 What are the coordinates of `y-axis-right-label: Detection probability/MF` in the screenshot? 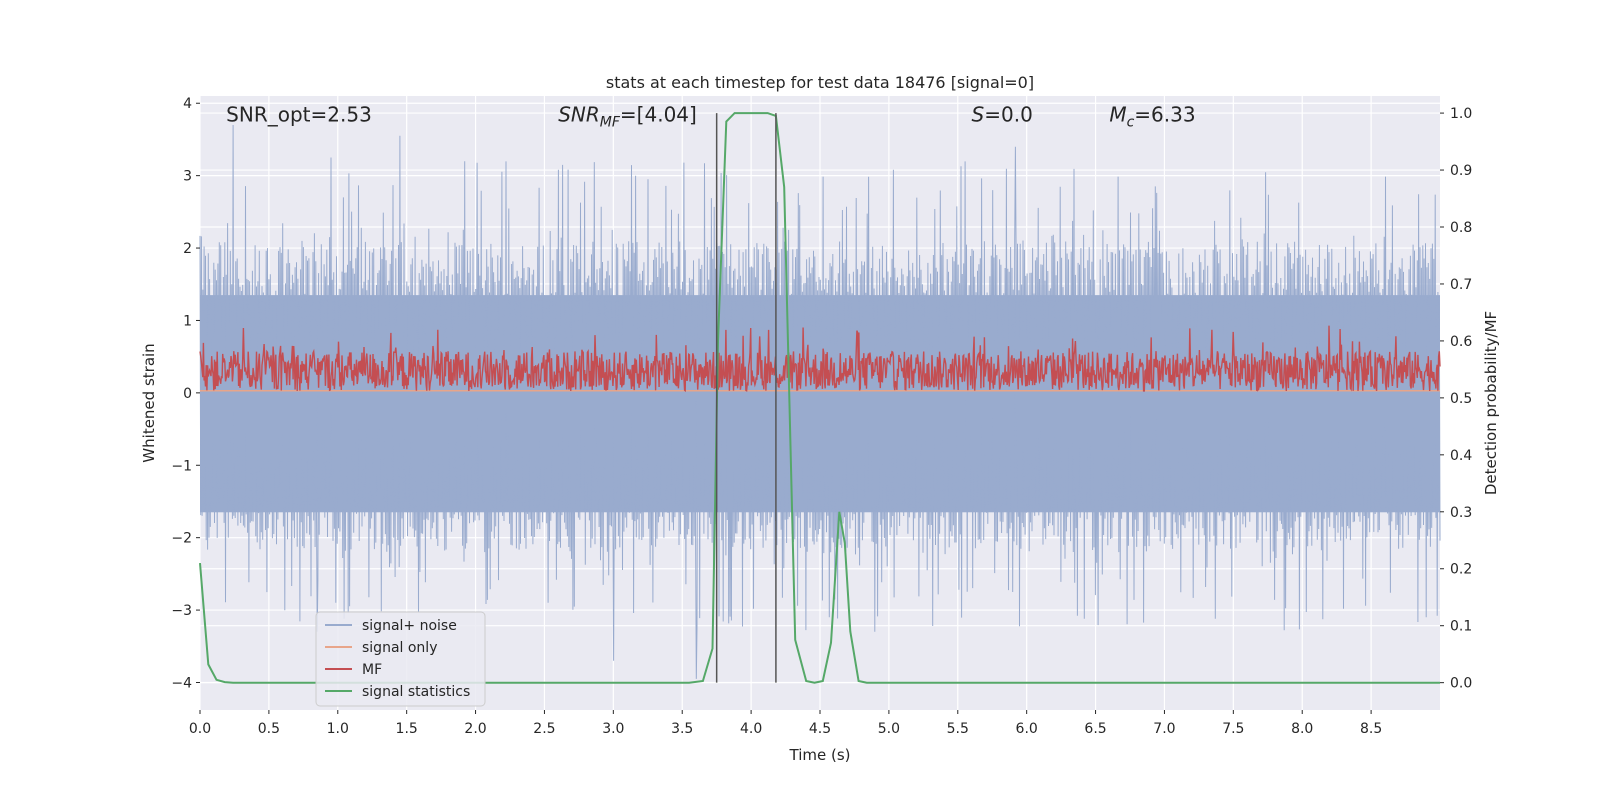 It's located at (1491, 403).